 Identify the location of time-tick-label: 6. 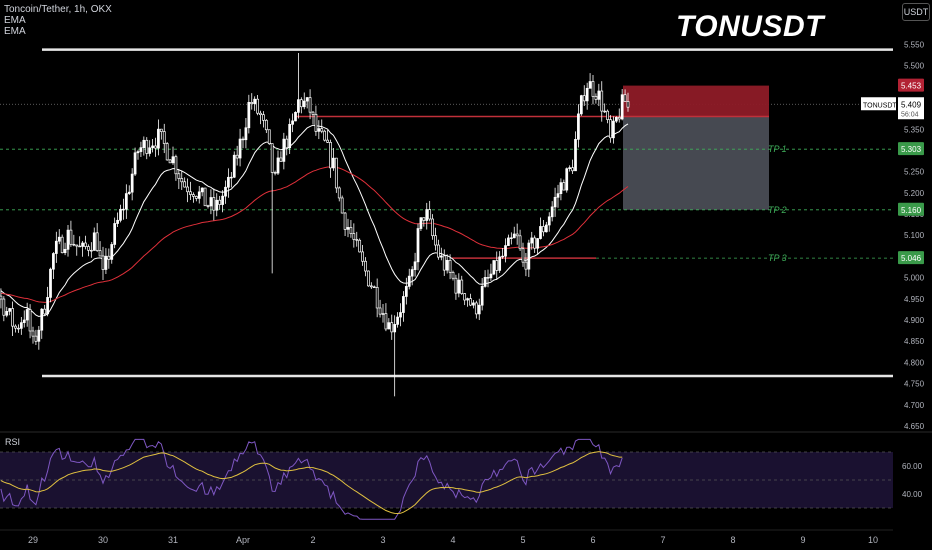
(592, 540).